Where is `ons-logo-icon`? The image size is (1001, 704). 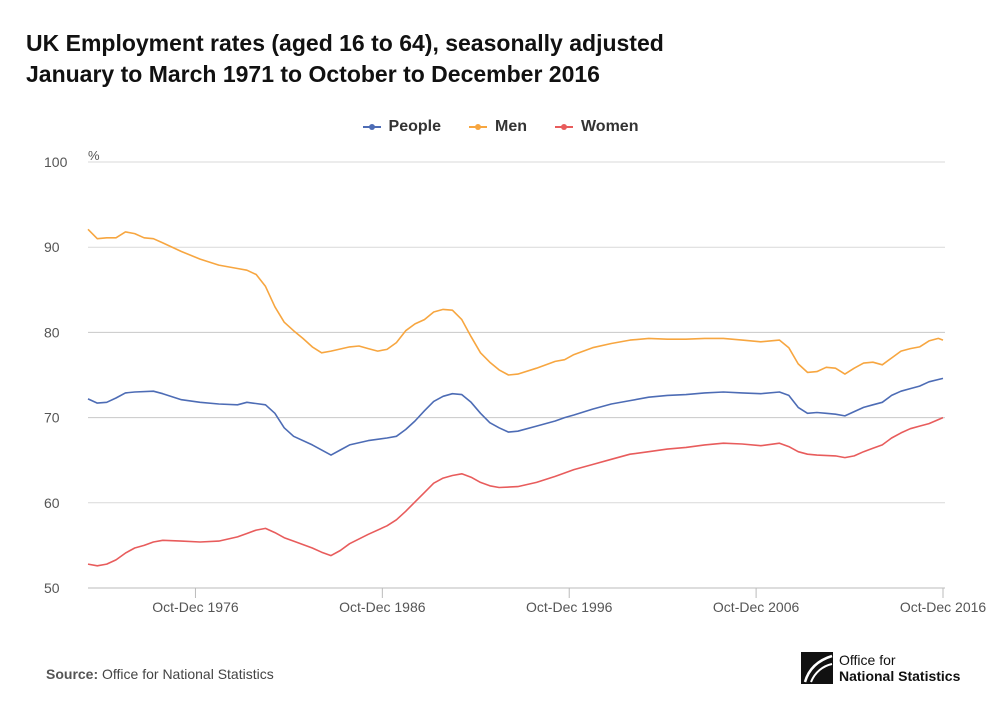
ons-logo-icon is located at coordinates (817, 668).